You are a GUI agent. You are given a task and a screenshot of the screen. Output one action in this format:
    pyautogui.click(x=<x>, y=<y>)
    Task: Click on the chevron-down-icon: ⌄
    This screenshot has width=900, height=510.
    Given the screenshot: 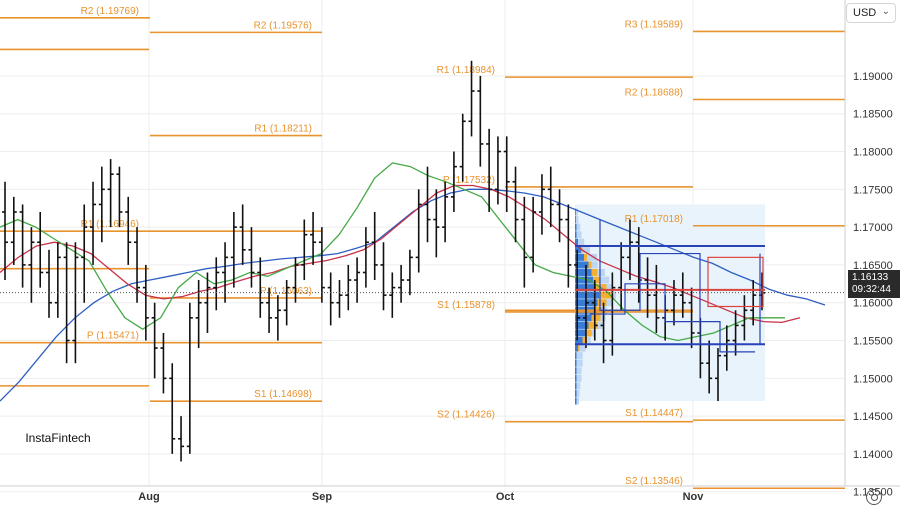 What is the action you would take?
    pyautogui.click(x=885, y=11)
    